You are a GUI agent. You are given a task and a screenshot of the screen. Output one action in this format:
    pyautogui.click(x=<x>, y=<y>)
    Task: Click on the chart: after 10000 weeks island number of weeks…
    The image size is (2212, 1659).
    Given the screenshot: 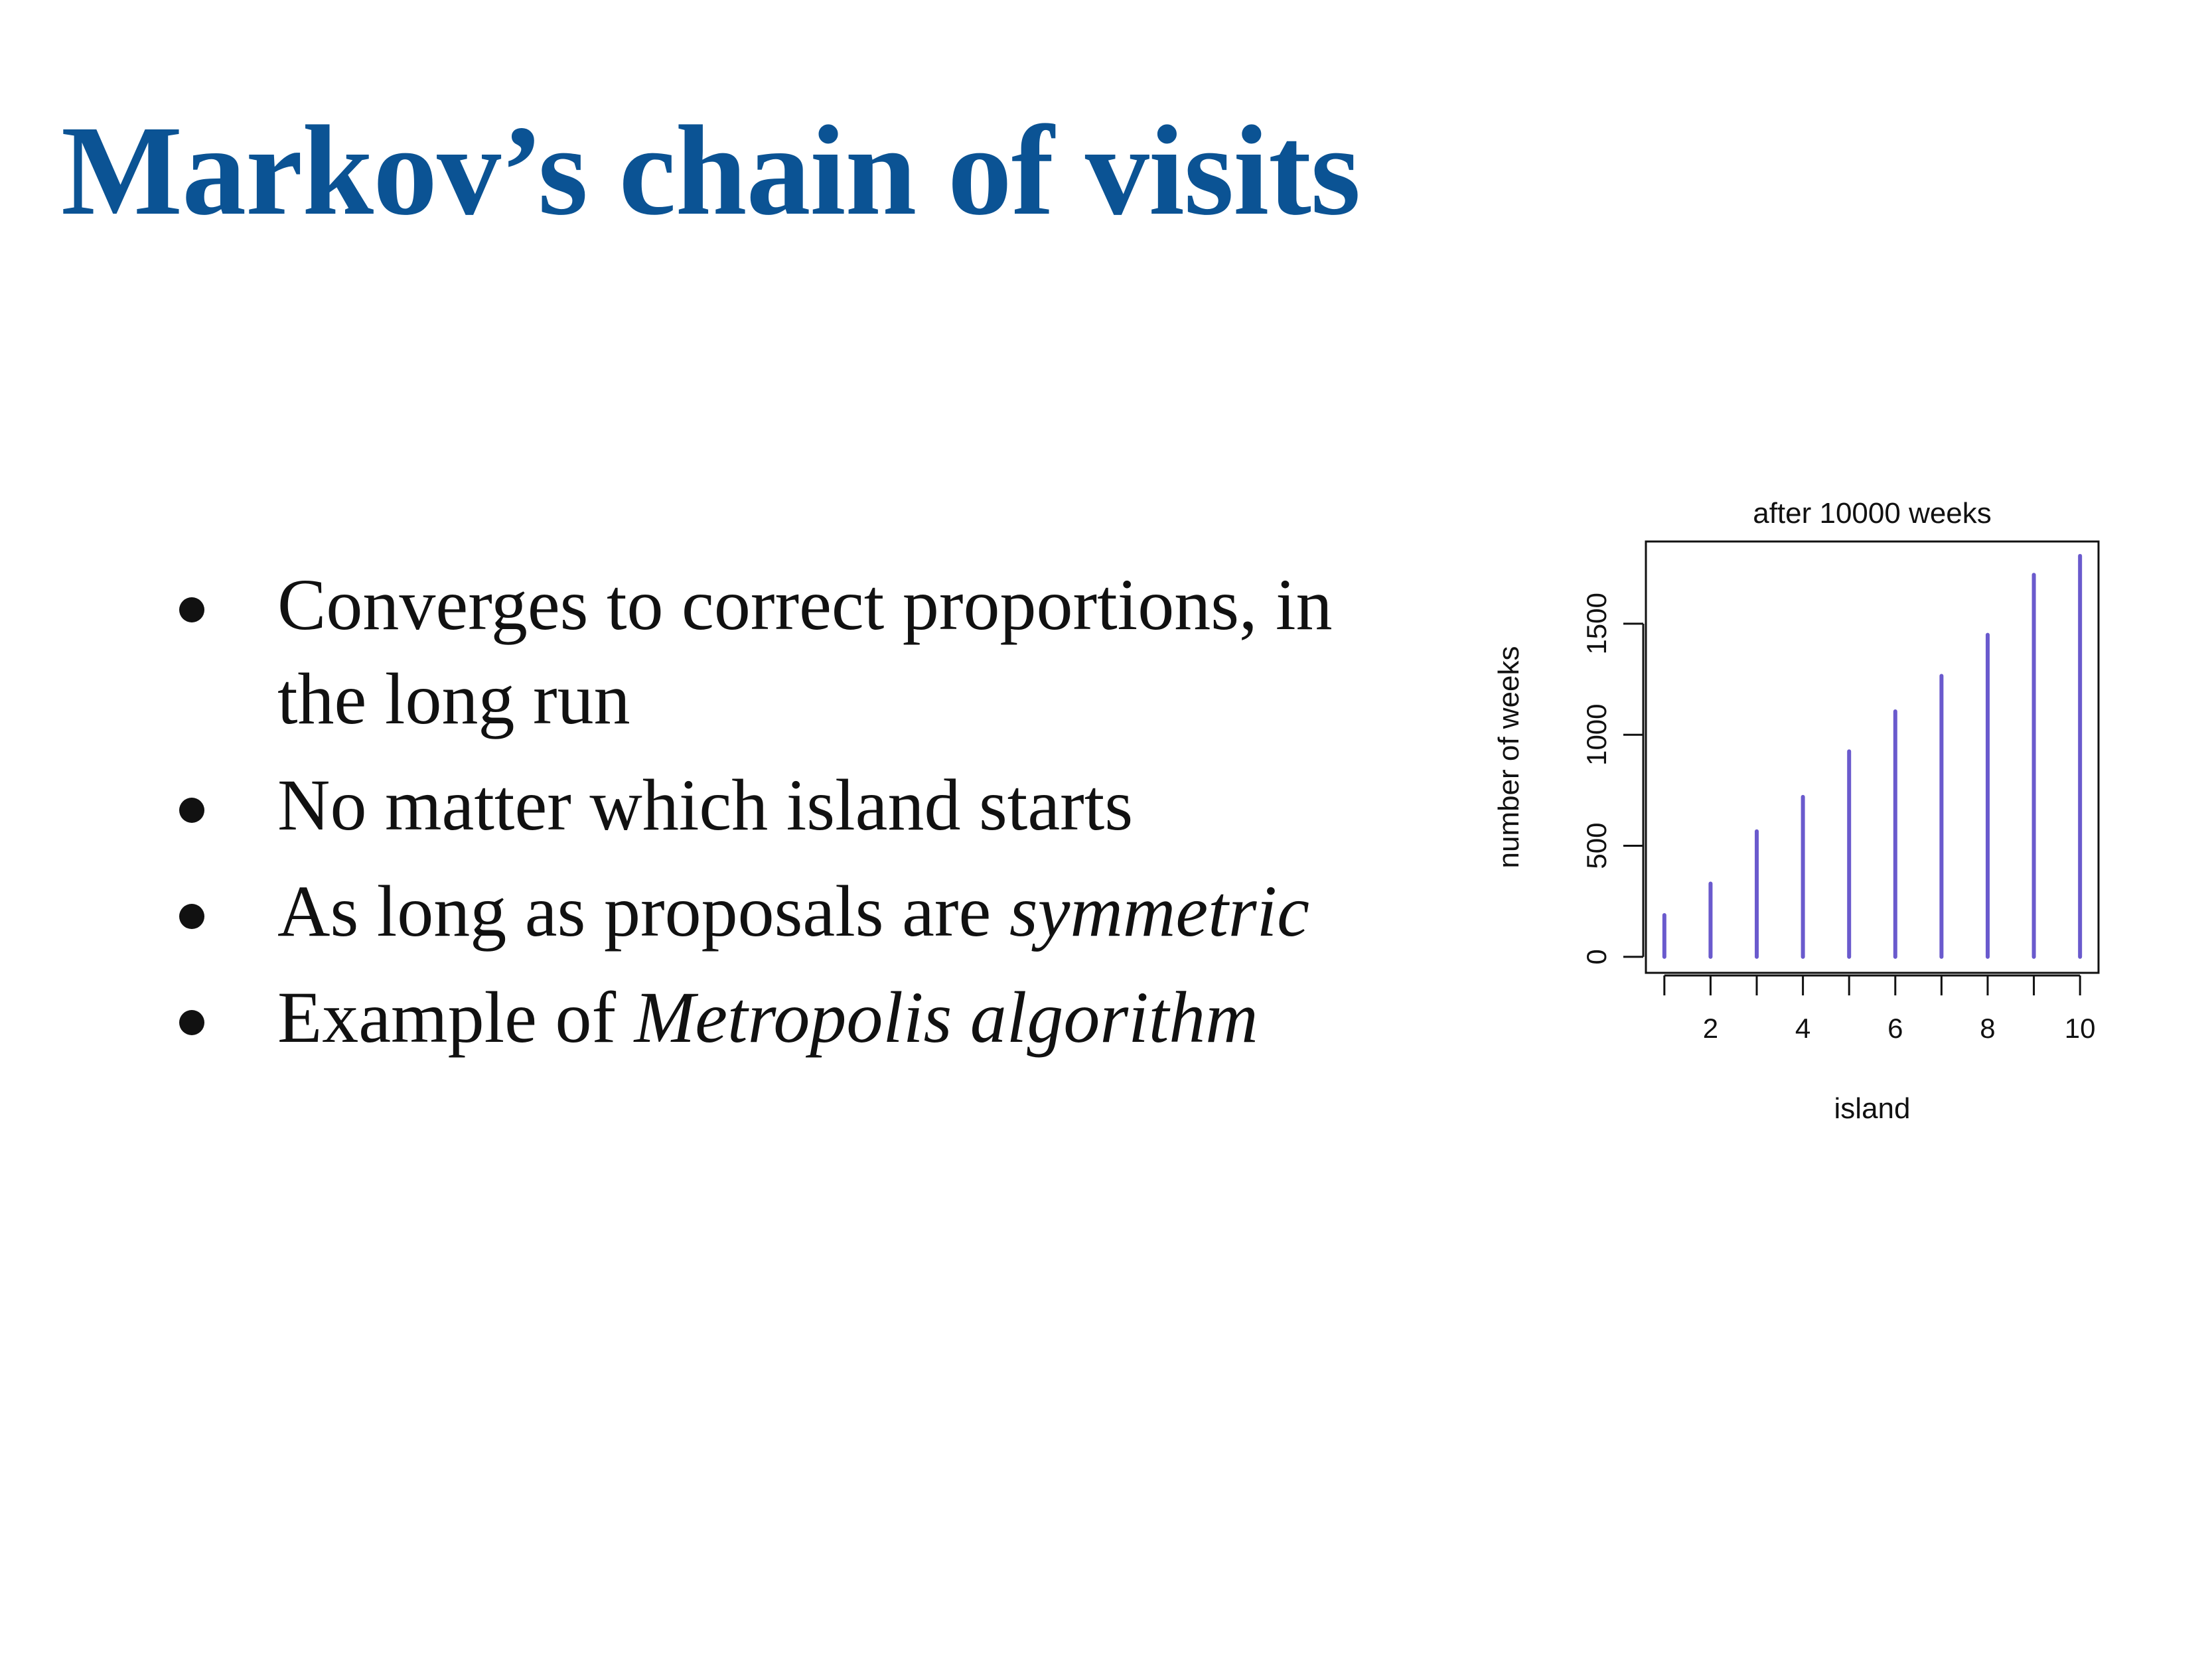 What is the action you would take?
    pyautogui.click(x=1799, y=816)
    